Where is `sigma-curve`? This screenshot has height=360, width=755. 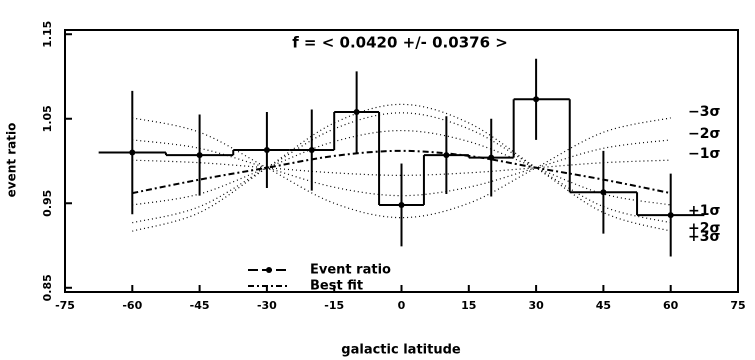
sigma-curve is located at coordinates (401, 167).